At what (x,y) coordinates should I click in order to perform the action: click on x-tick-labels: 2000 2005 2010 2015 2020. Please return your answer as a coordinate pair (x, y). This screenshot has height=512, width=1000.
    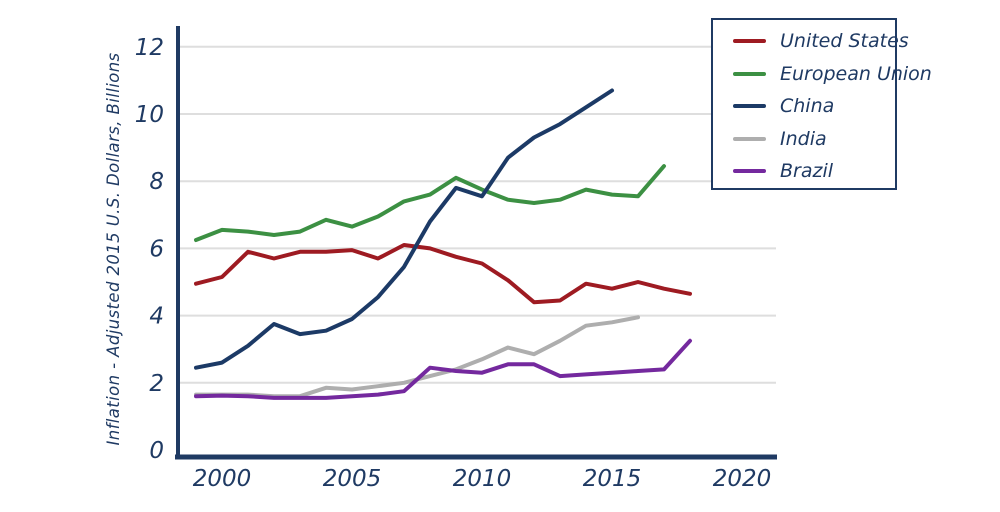
    Looking at the image, I should click on (482, 479).